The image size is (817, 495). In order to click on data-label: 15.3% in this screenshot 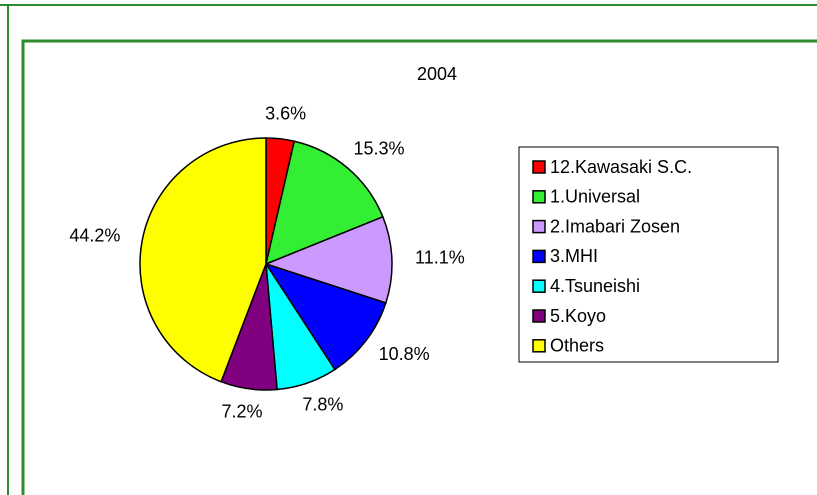, I will do `click(378, 149)`.